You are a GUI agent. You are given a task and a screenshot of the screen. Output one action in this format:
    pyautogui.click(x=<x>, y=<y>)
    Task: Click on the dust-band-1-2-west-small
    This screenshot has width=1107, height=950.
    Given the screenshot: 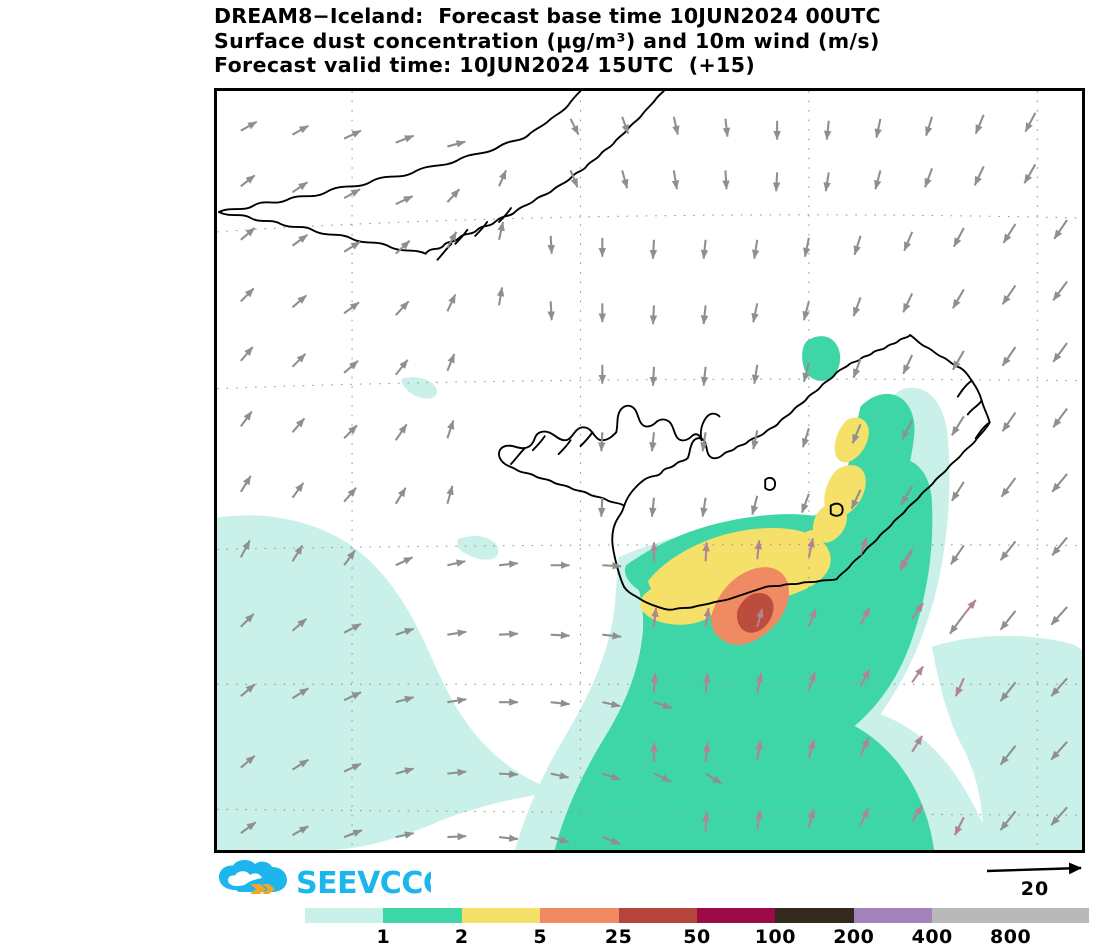 What is the action you would take?
    pyautogui.click(x=419, y=388)
    